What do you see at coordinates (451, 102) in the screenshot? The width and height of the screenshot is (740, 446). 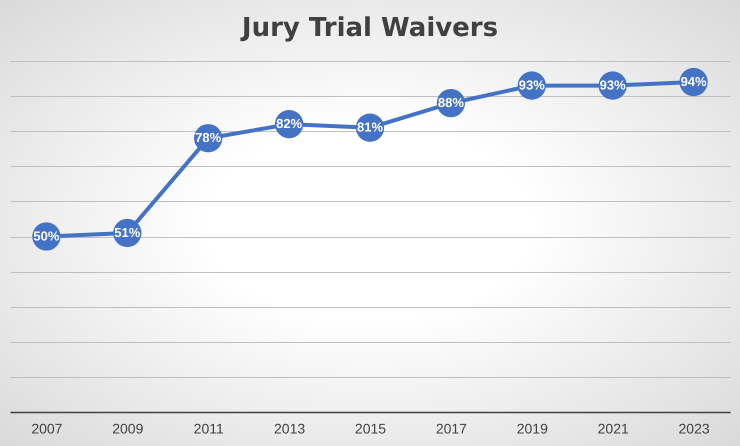 I see `data-label: 88%` at bounding box center [451, 102].